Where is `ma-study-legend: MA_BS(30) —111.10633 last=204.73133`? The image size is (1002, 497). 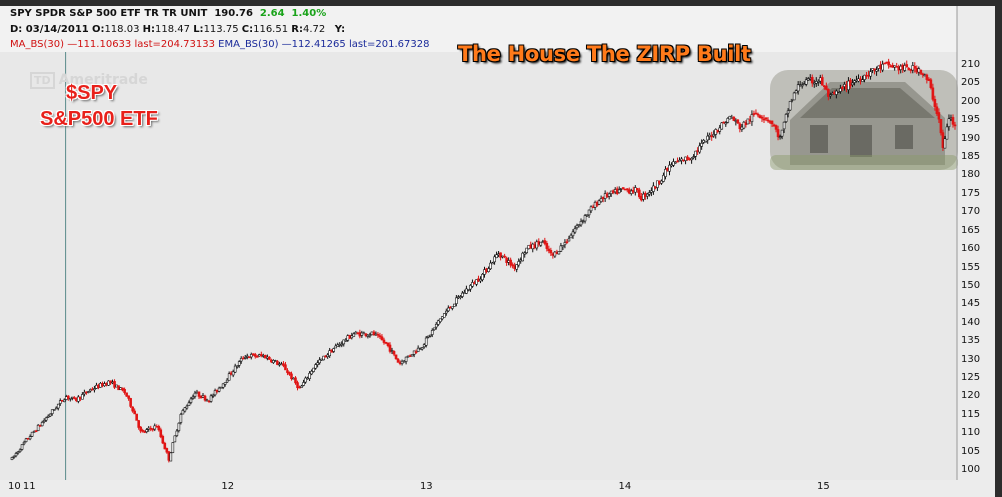
ma-study-legend: MA_BS(30) —111.10633 last=204.73133 is located at coordinates (112, 44).